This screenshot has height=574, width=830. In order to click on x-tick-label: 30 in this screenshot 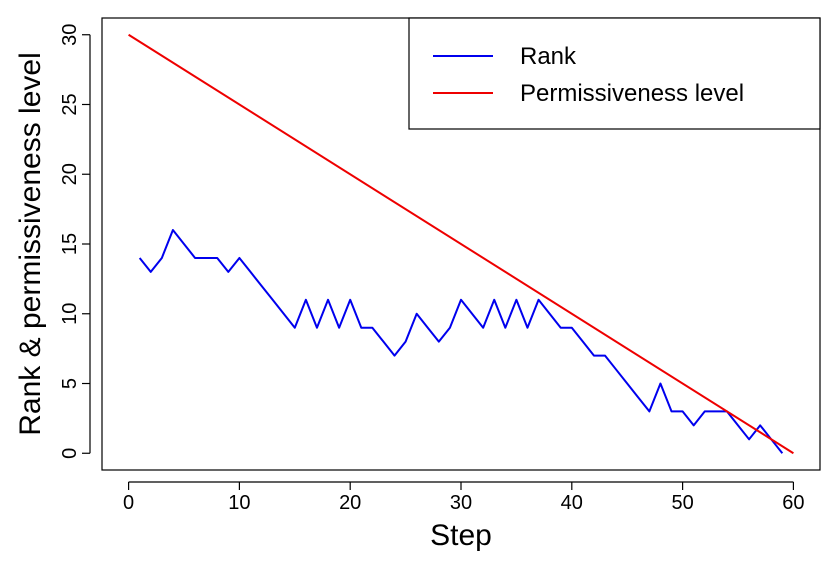, I will do `click(461, 503)`.